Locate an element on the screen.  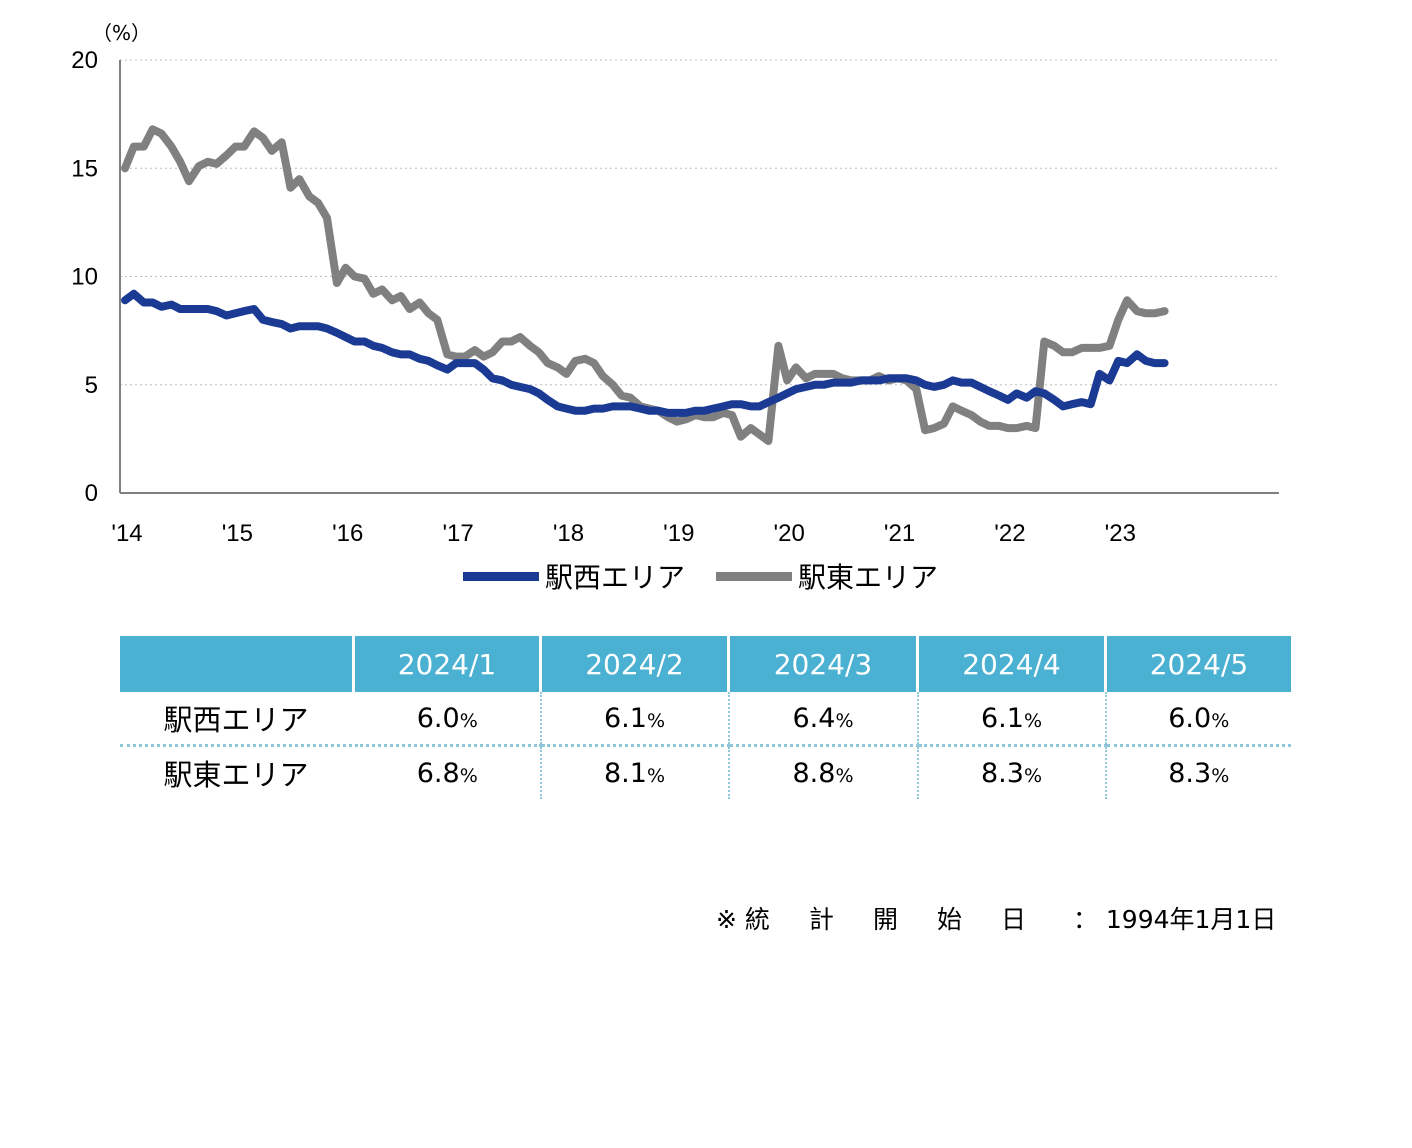
x-tick-label: '19 is located at coordinates (678, 533).